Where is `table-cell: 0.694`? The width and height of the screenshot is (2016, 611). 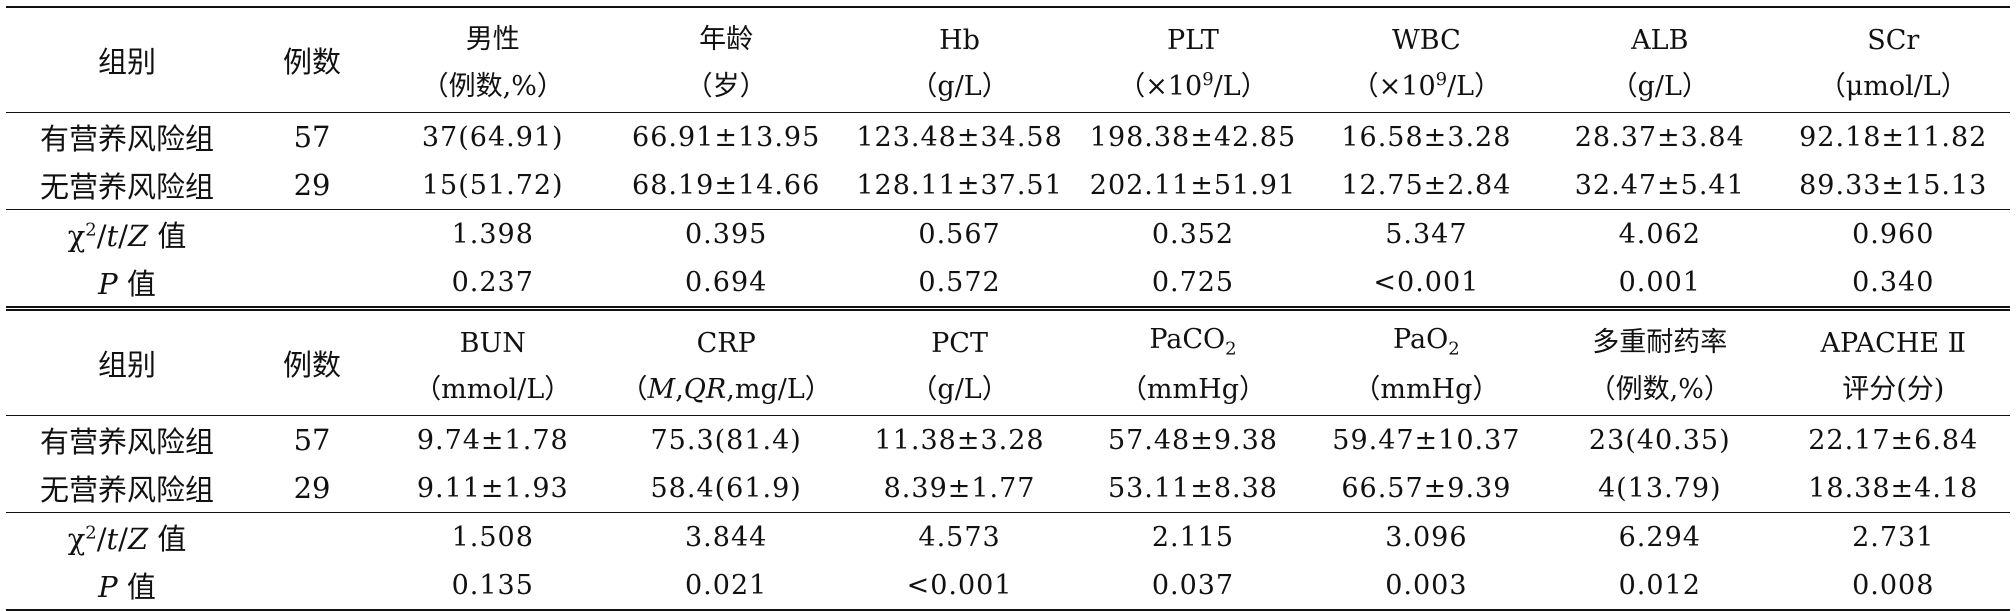
table-cell: 0.694 is located at coordinates (726, 282).